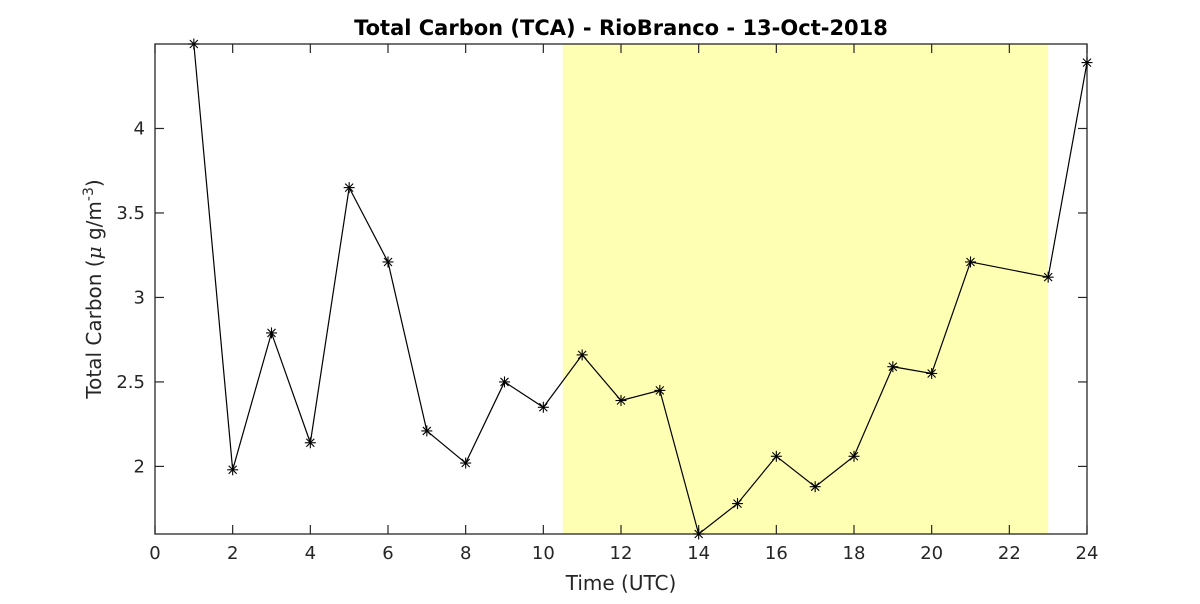  Describe the element at coordinates (1087, 553) in the screenshot. I see `x-tick-label: 24` at that location.